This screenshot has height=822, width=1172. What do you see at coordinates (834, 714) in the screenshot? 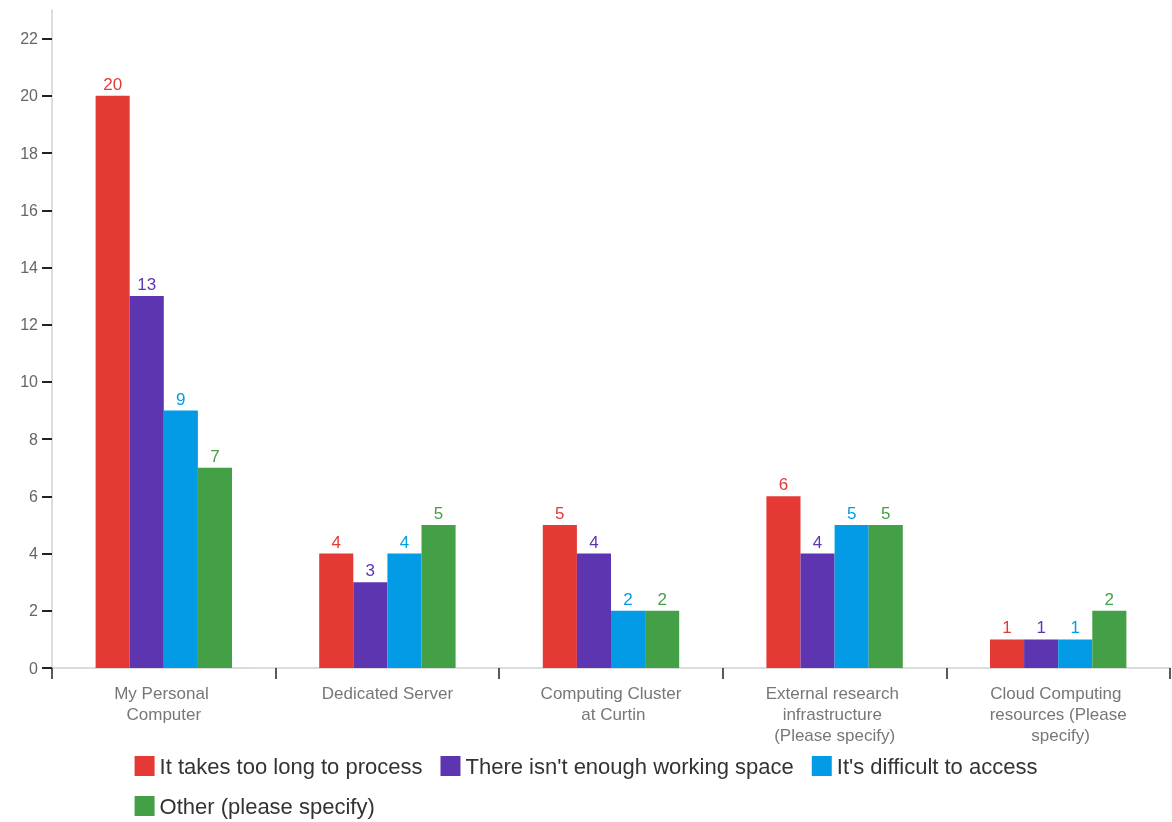
I see `x-tick-label: External research infrastructure (Please specify)` at bounding box center [834, 714].